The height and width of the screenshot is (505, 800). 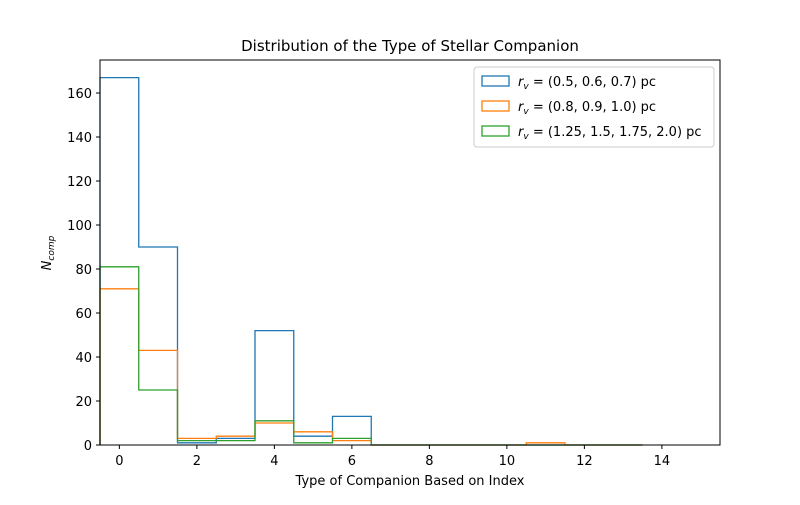 What do you see at coordinates (662, 461) in the screenshot?
I see `x-tick-label: 14` at bounding box center [662, 461].